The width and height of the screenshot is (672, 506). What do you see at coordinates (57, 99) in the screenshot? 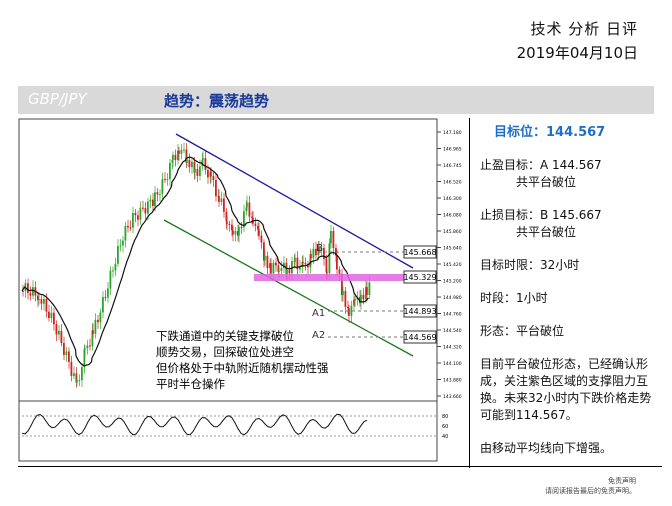
I see `currency-pair: GBP/JPY` at bounding box center [57, 99].